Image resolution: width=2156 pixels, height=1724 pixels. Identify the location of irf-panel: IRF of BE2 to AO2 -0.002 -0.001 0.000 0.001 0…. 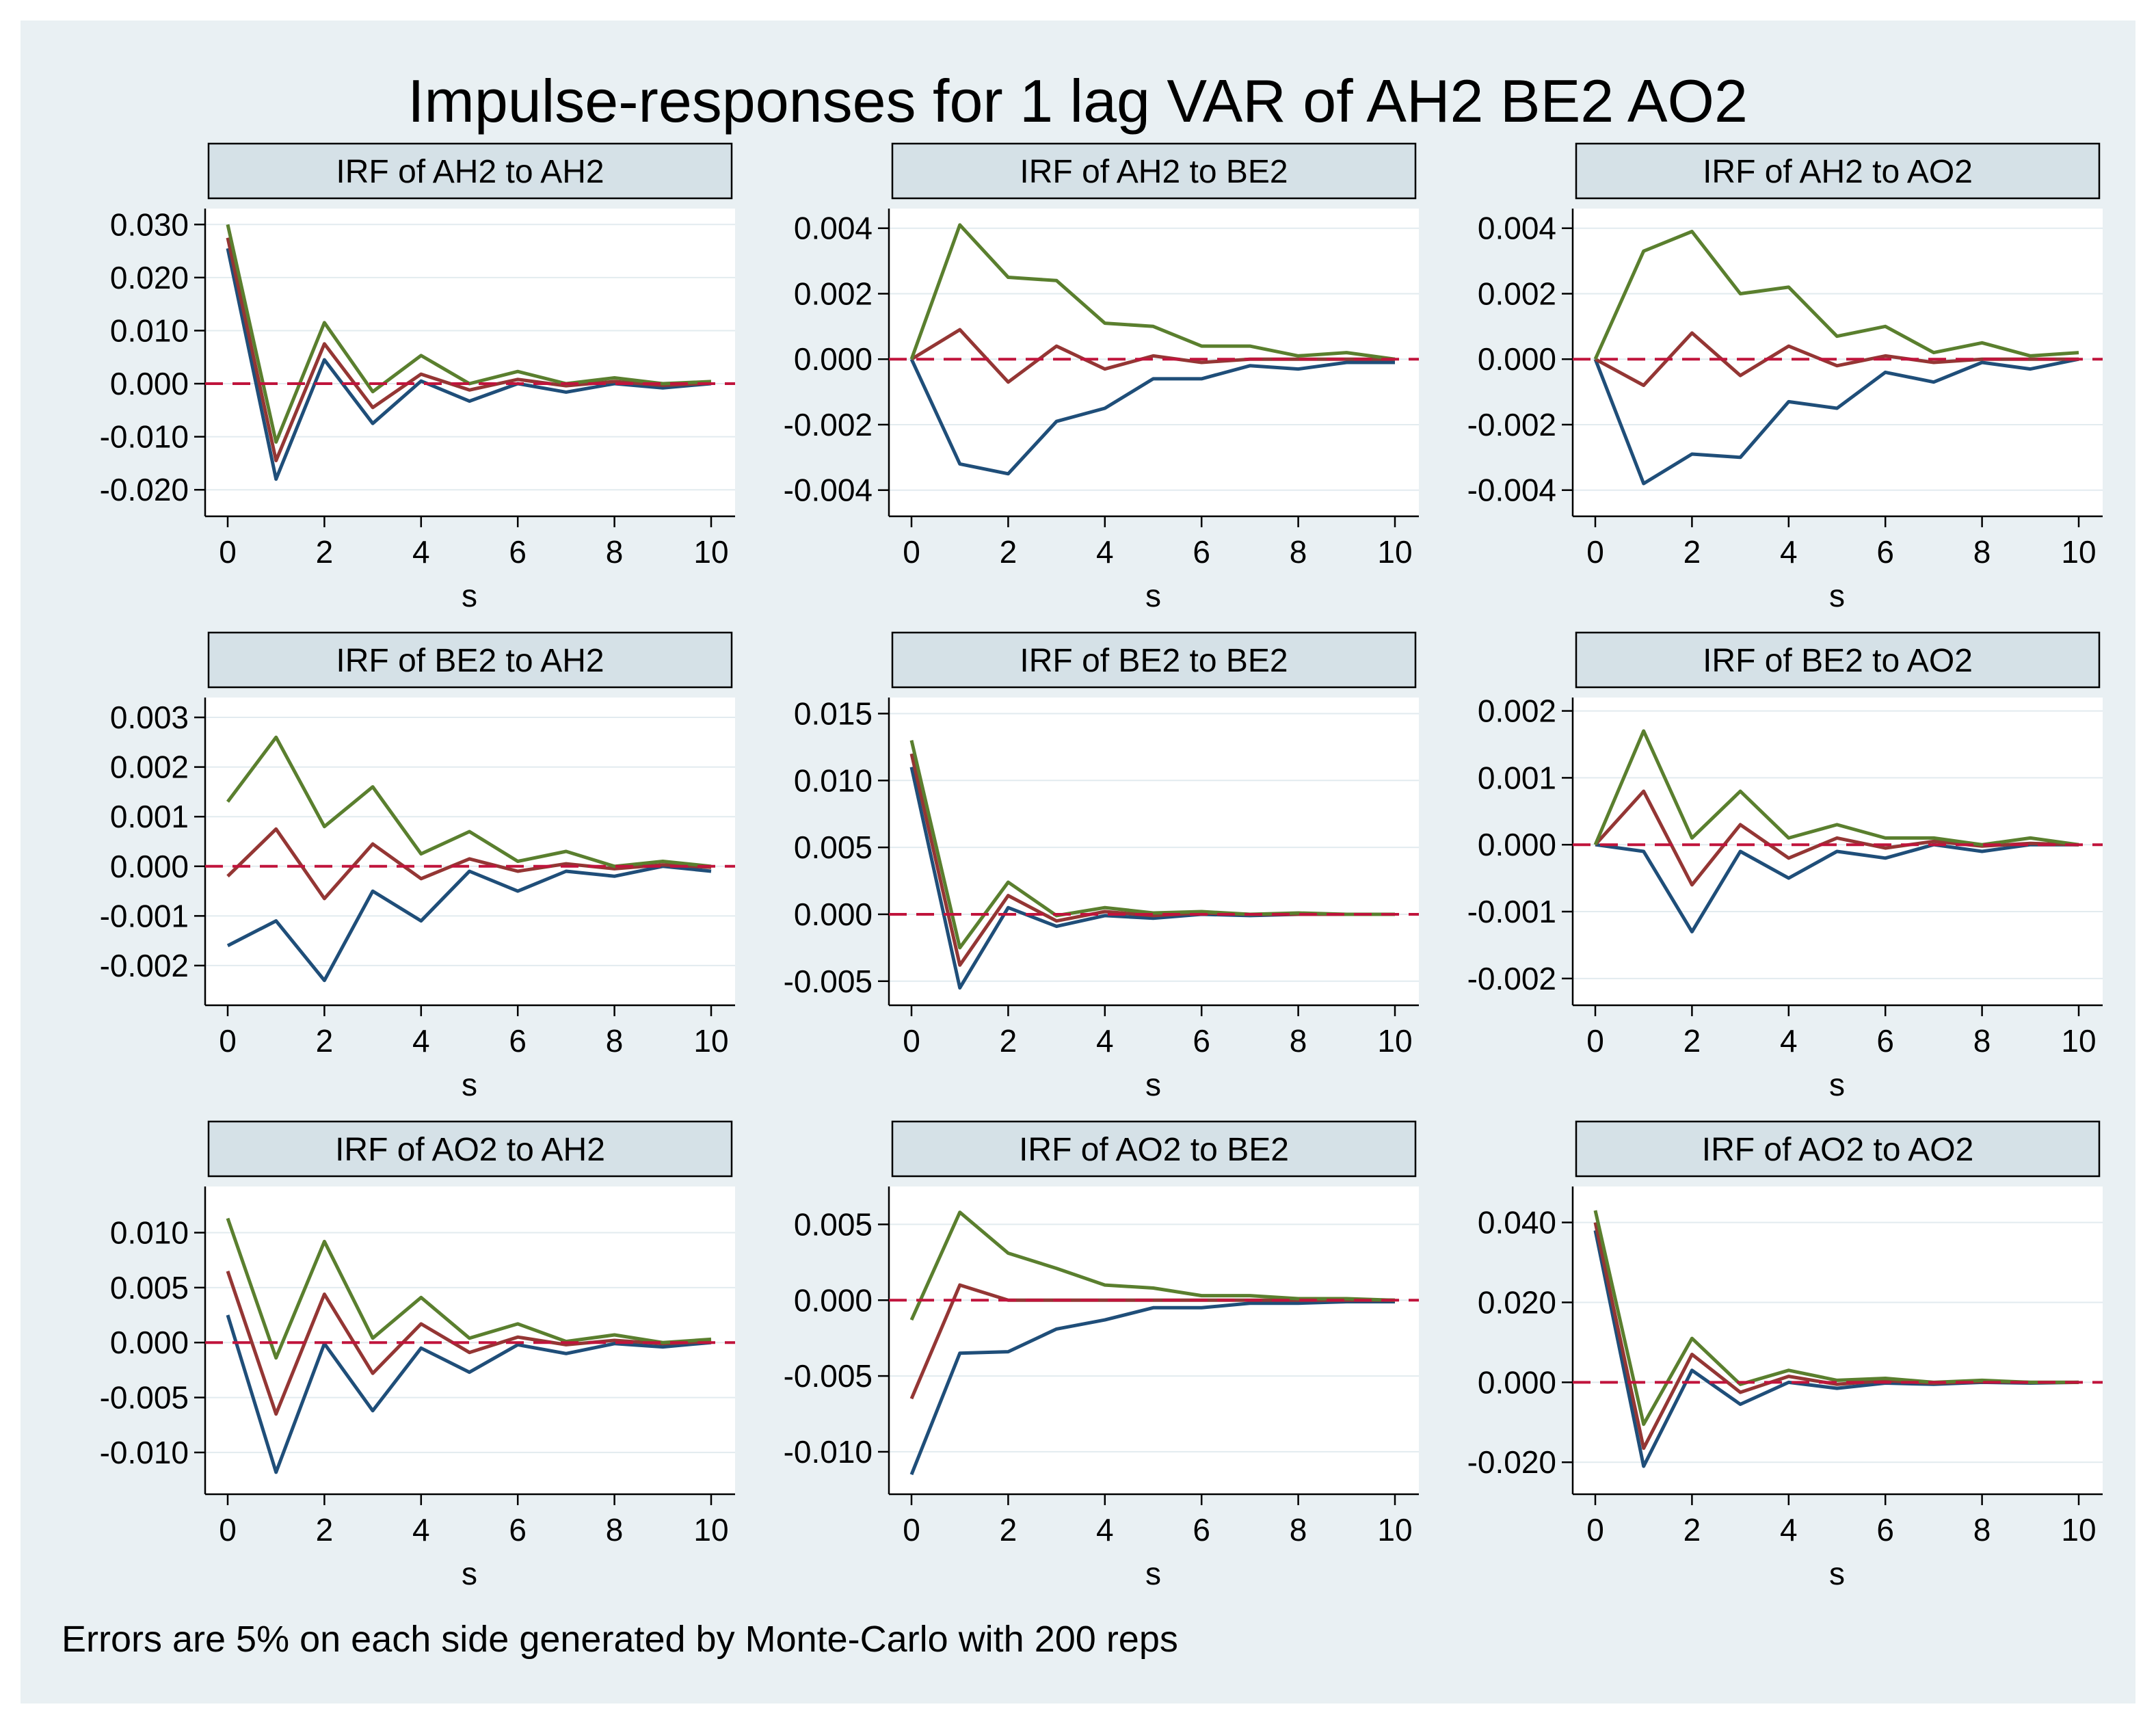
(1785, 867).